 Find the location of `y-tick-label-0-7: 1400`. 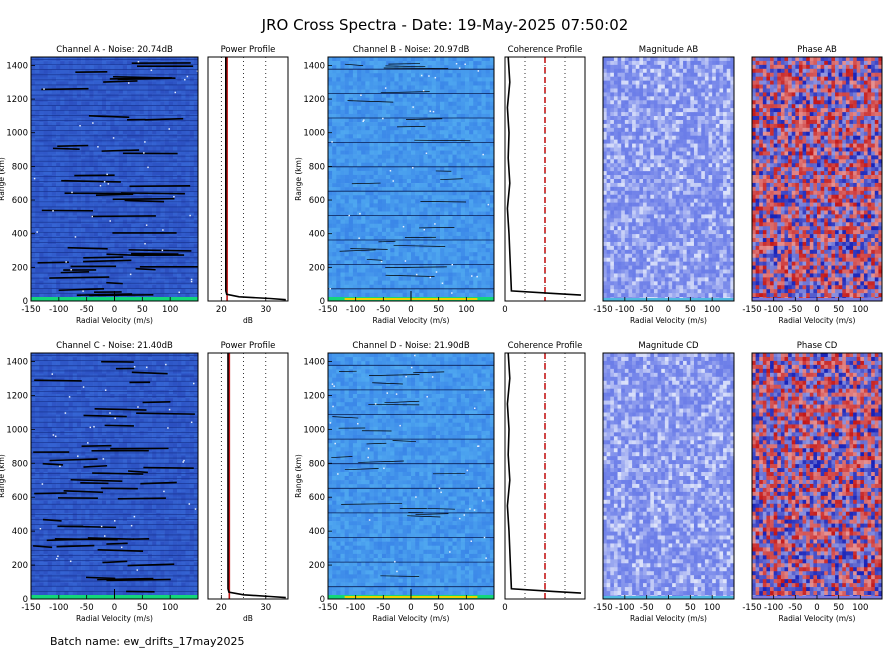

y-tick-label-0-7: 1400 is located at coordinates (17, 66).